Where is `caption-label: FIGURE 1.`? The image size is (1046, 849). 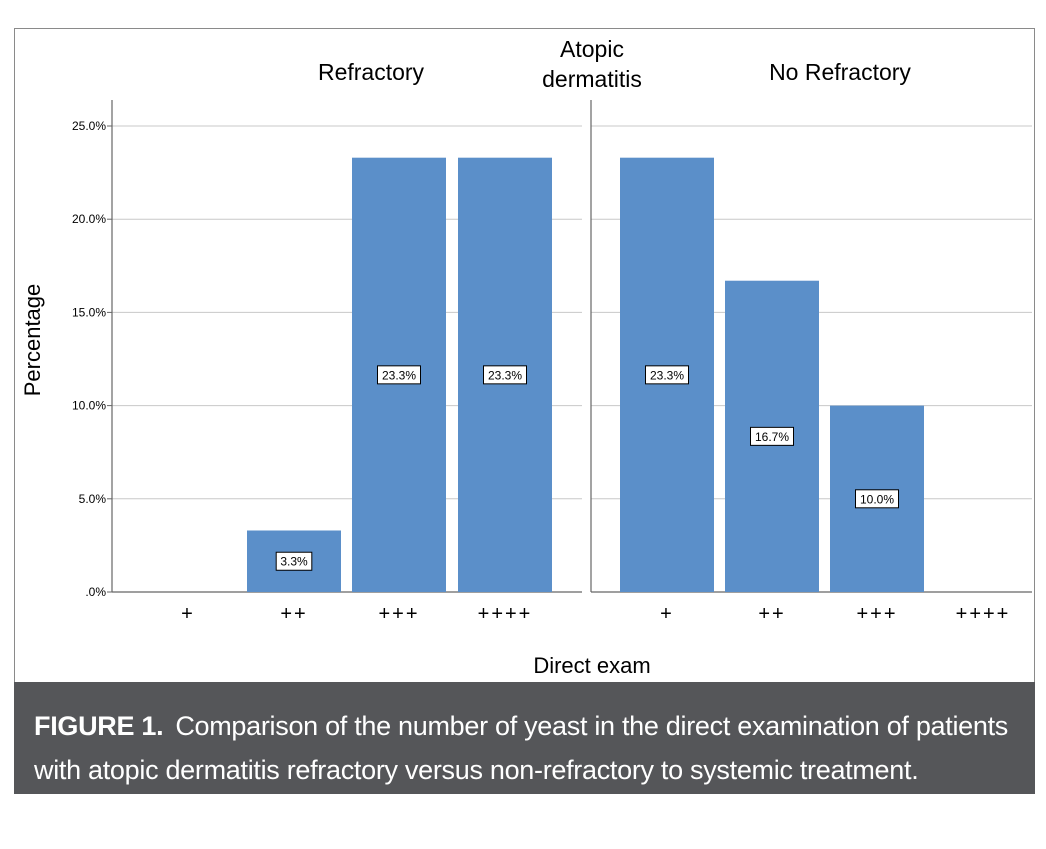
caption-label: FIGURE 1. is located at coordinates (99, 726).